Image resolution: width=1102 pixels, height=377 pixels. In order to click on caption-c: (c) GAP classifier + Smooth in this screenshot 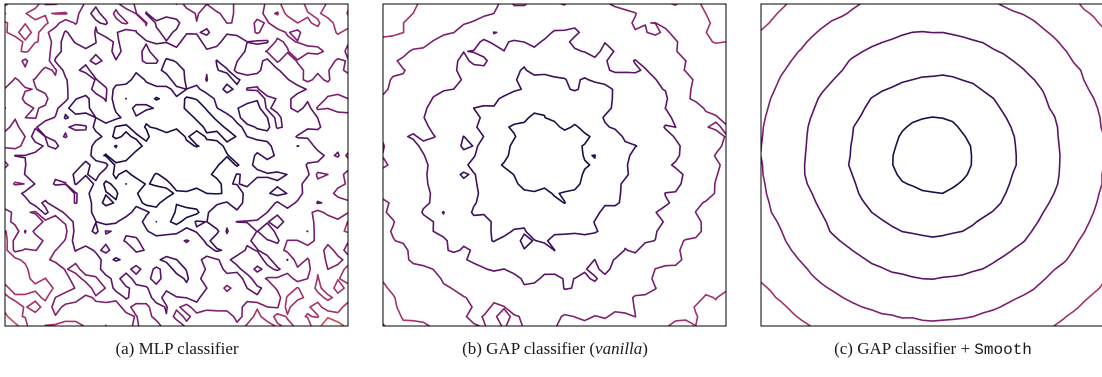, I will do `click(931, 349)`.